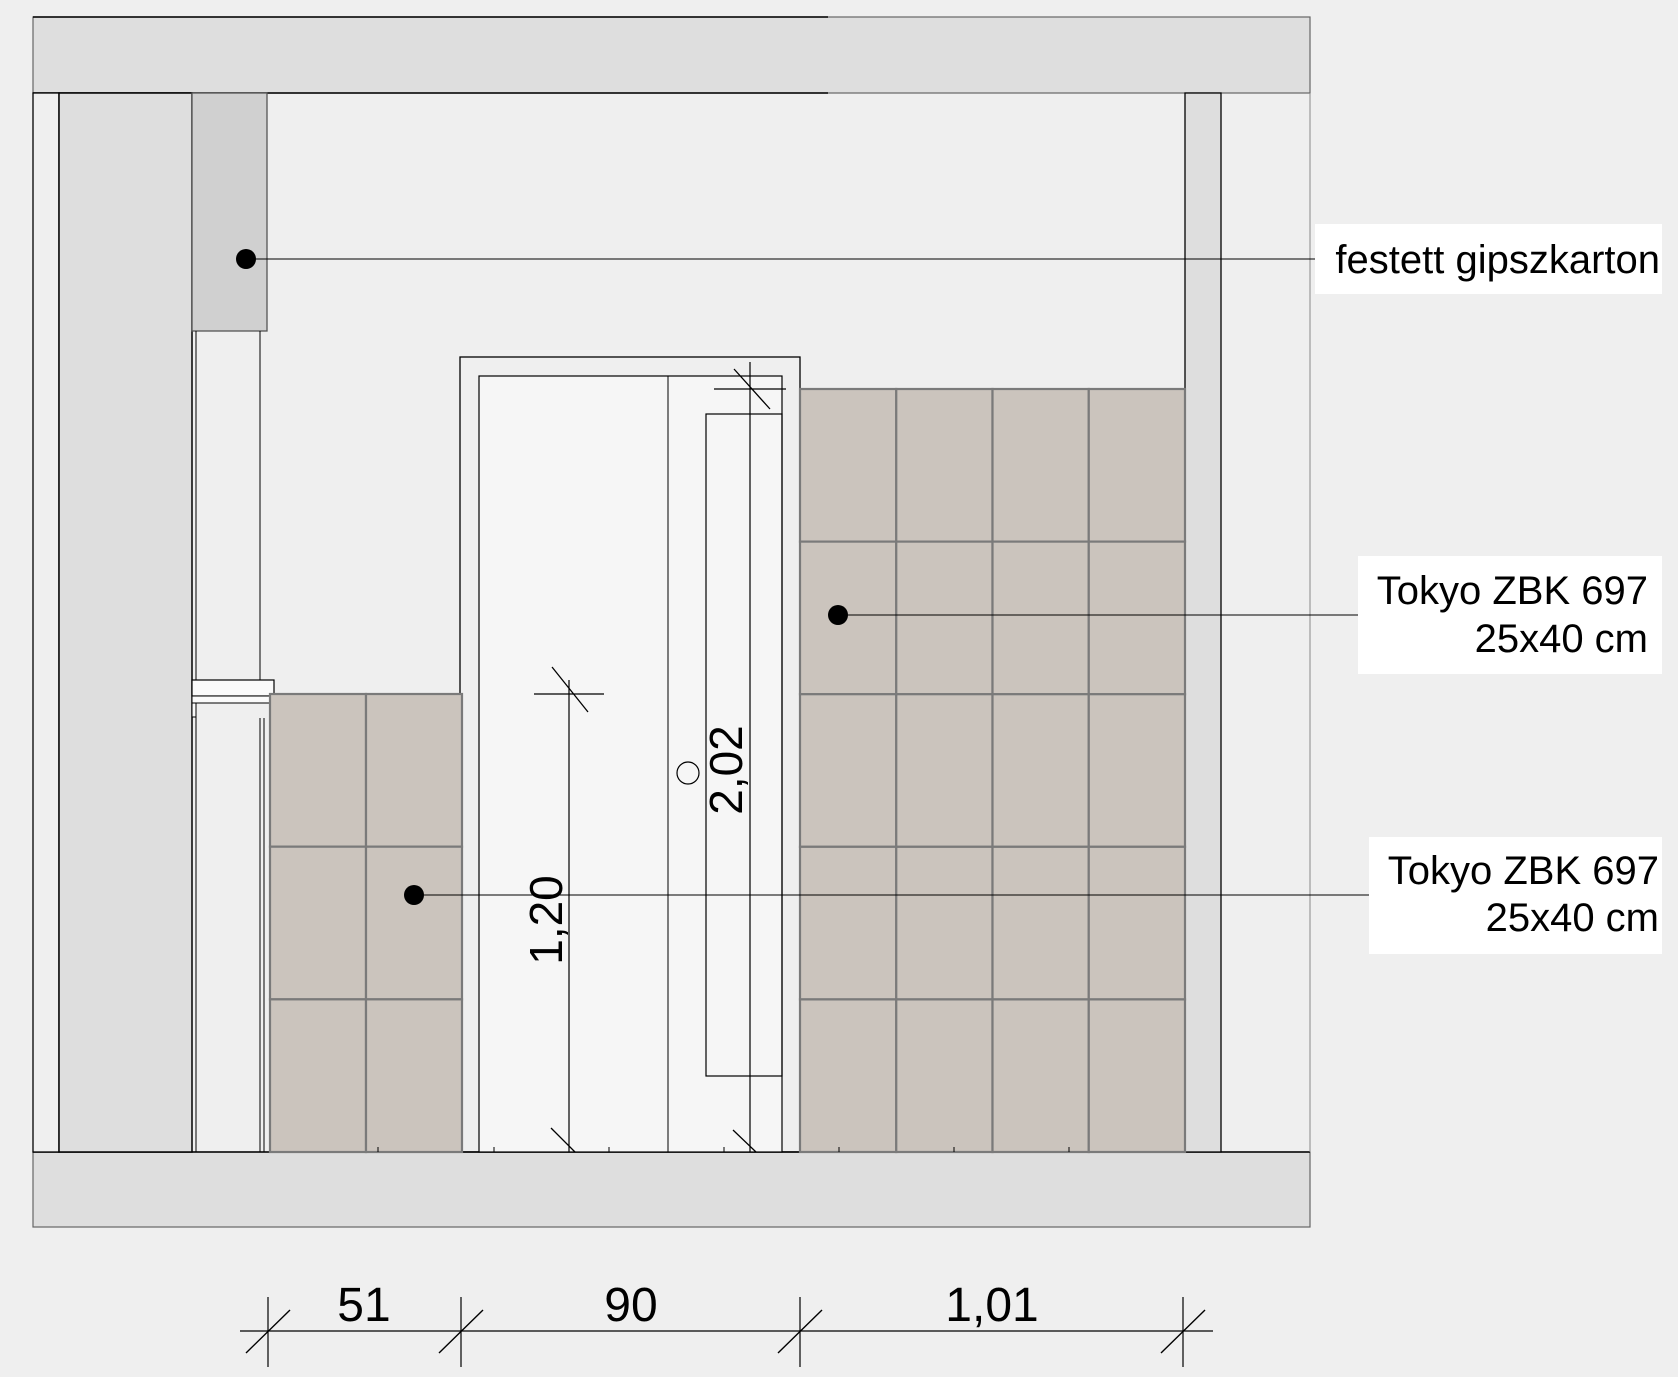 This screenshot has width=1678, height=1377. I want to click on dimension-chain-horizontal, so click(726, 1332).